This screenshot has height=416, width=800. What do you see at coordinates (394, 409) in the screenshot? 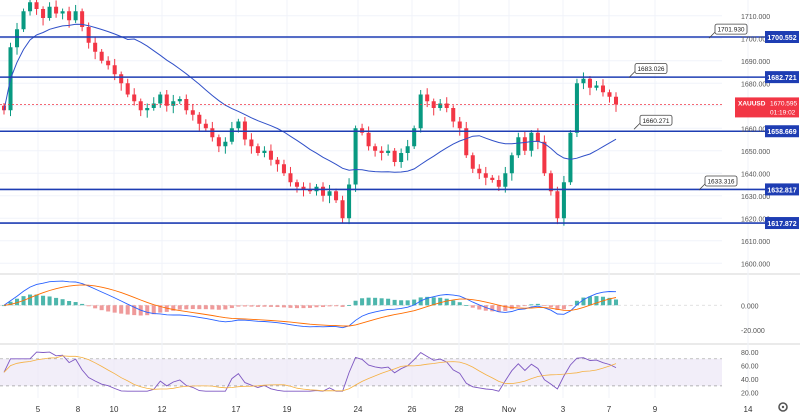
I see `time-axis: 5 8 10 12 17 19 24 26 28 Nov 3 7 9 14` at bounding box center [394, 409].